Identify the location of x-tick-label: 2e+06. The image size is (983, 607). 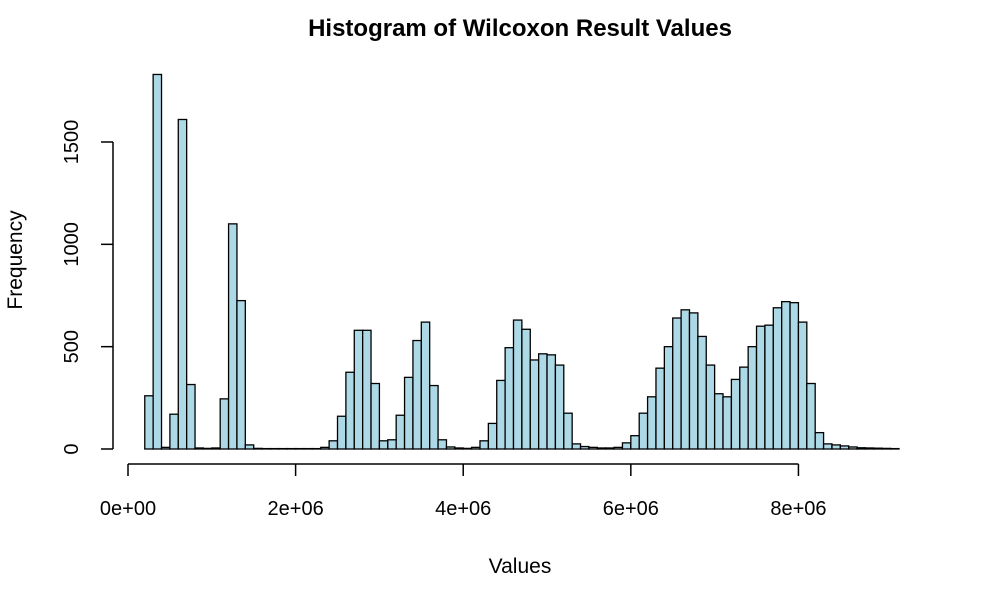
(296, 509).